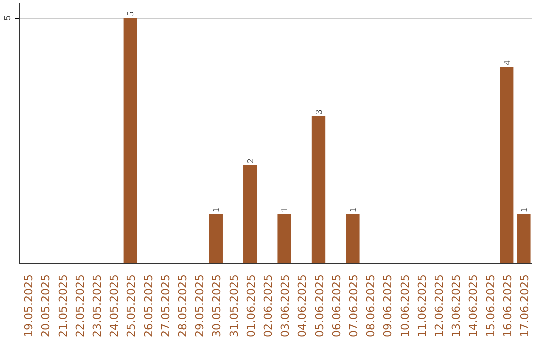  Describe the element at coordinates (268, 306) in the screenshot. I see `x-tick-label: 02.06.2025` at that location.